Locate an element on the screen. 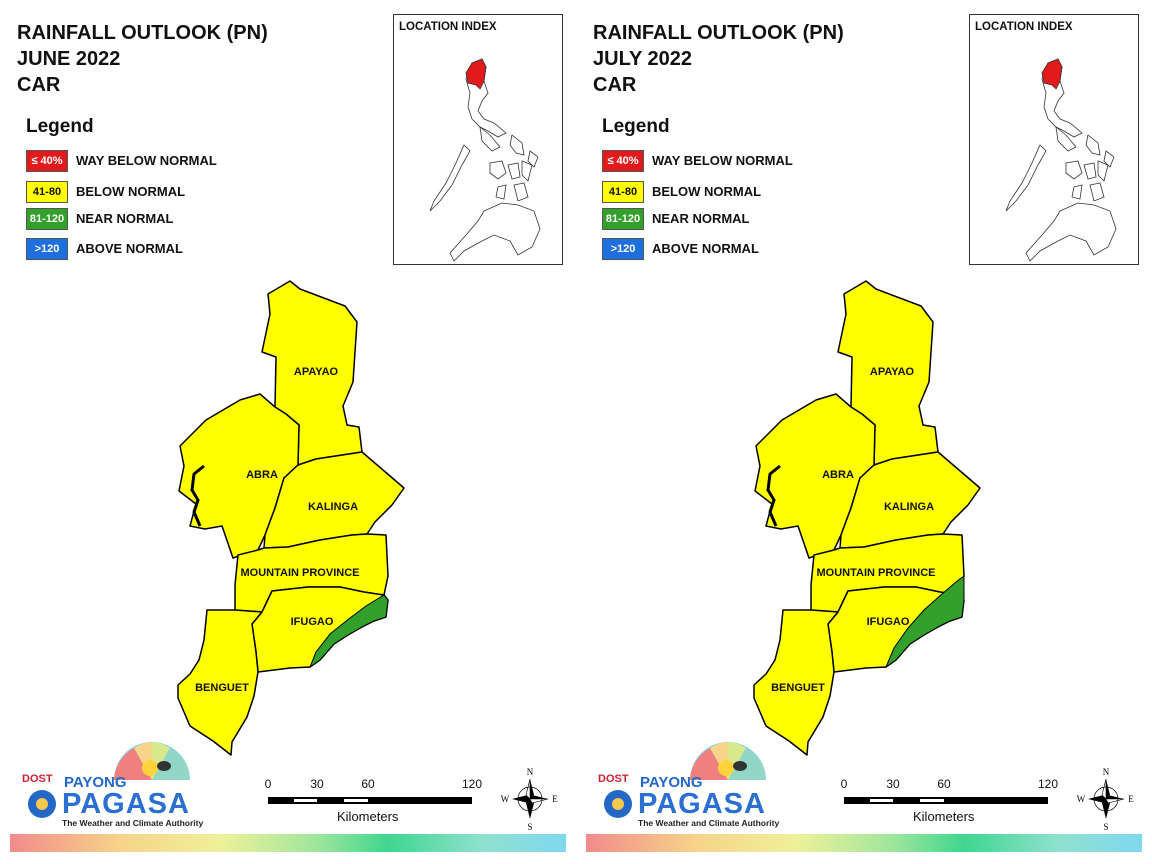 Image resolution: width=1152 pixels, height=864 pixels. title-line-2: JUNE 2022 is located at coordinates (69, 59).